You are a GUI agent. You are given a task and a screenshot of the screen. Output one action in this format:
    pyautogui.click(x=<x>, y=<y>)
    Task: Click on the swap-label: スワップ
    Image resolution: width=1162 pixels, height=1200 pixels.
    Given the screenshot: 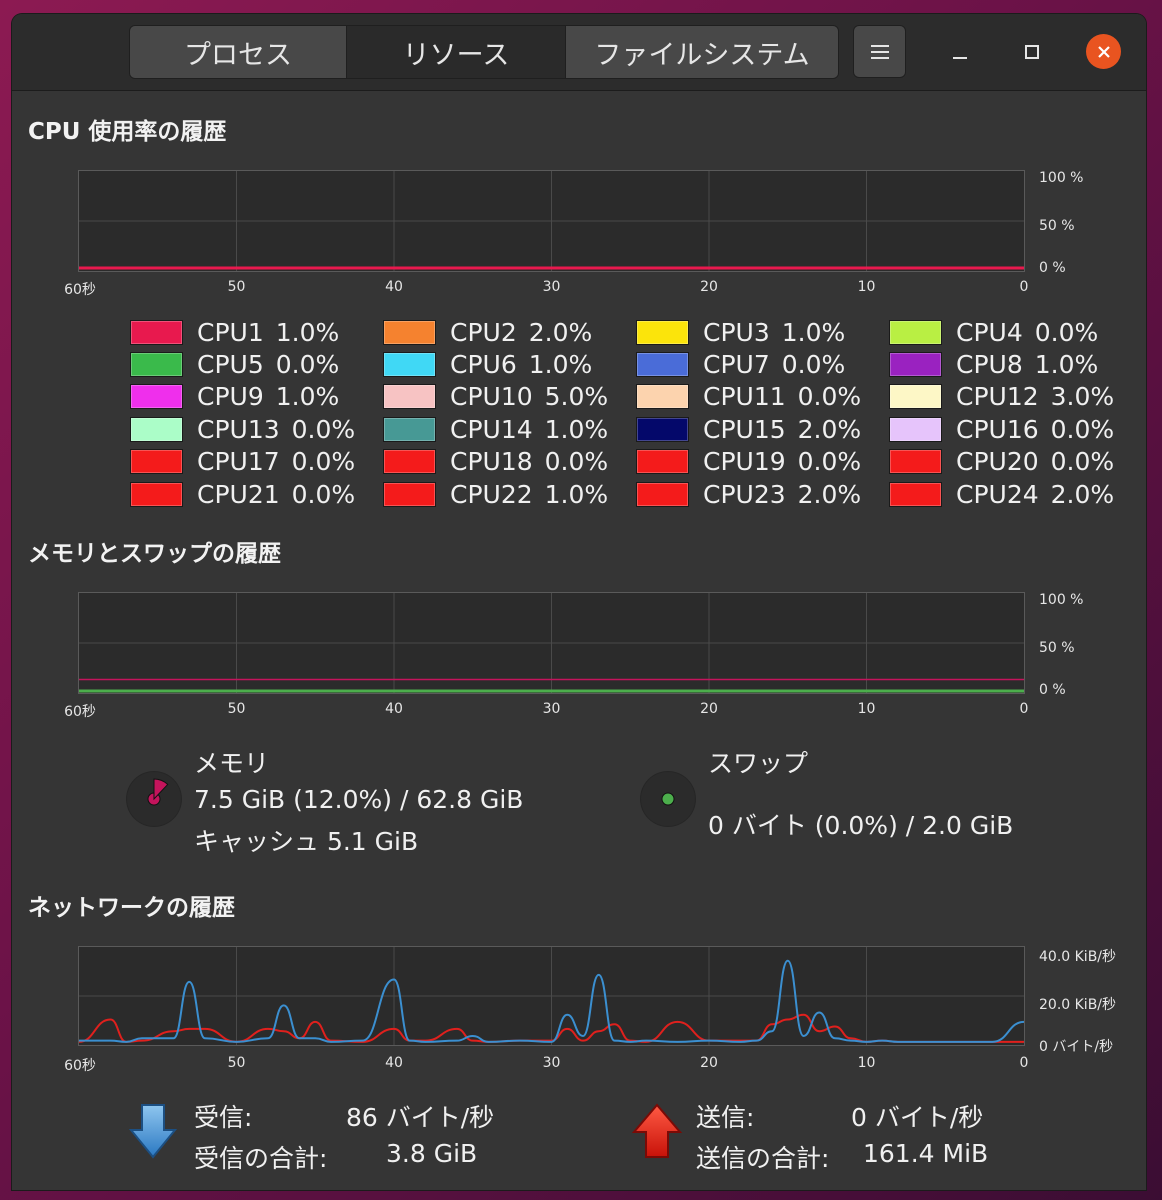 What is the action you would take?
    pyautogui.click(x=758, y=763)
    